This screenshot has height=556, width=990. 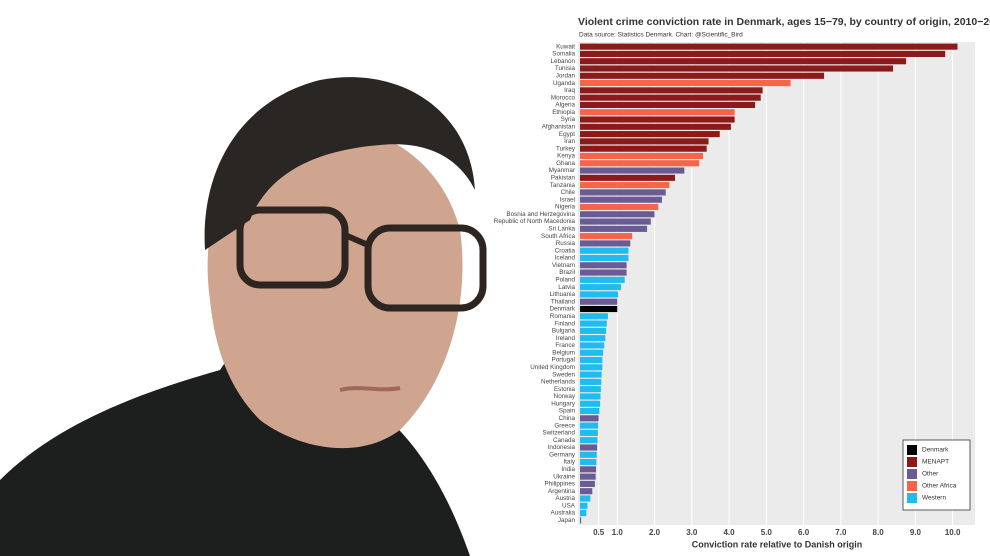 What do you see at coordinates (559, 126) in the screenshot?
I see `y-tick-label: Afghanistan` at bounding box center [559, 126].